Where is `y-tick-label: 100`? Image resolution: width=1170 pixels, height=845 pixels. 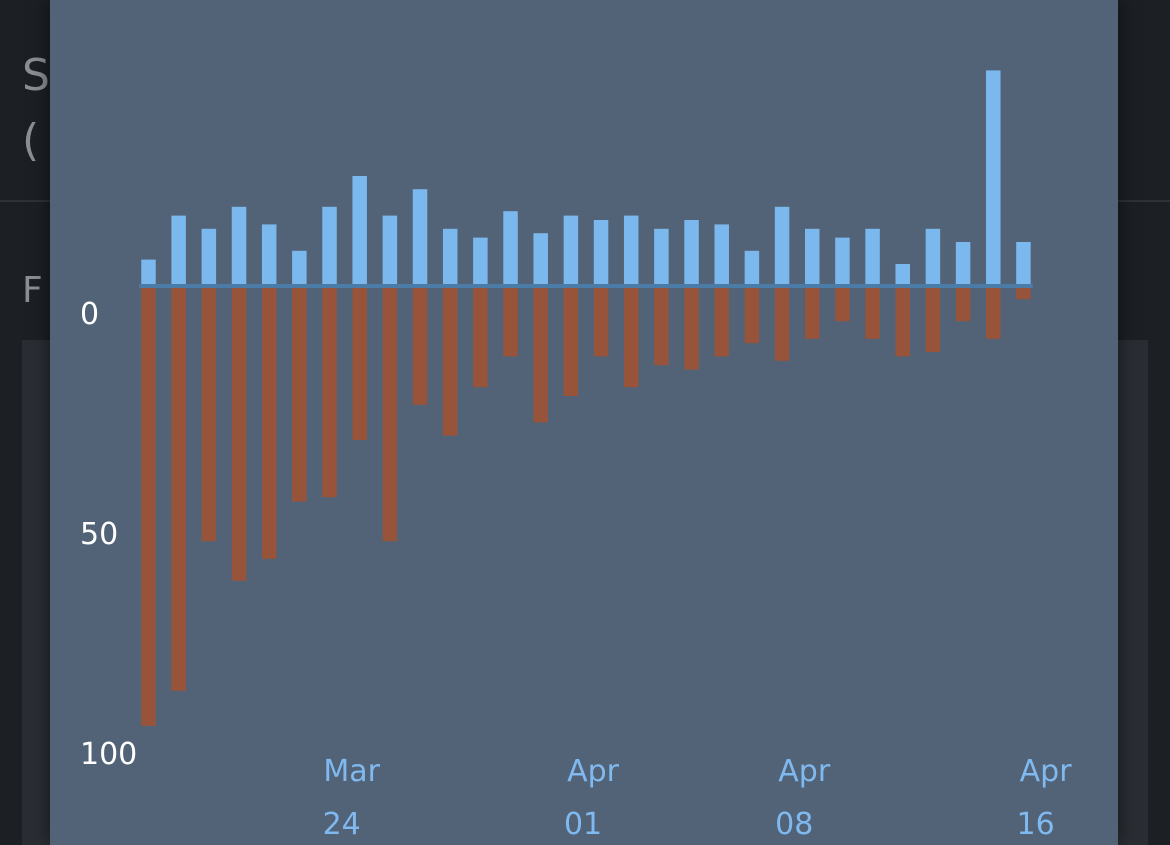
y-tick-label: 100 is located at coordinates (108, 754).